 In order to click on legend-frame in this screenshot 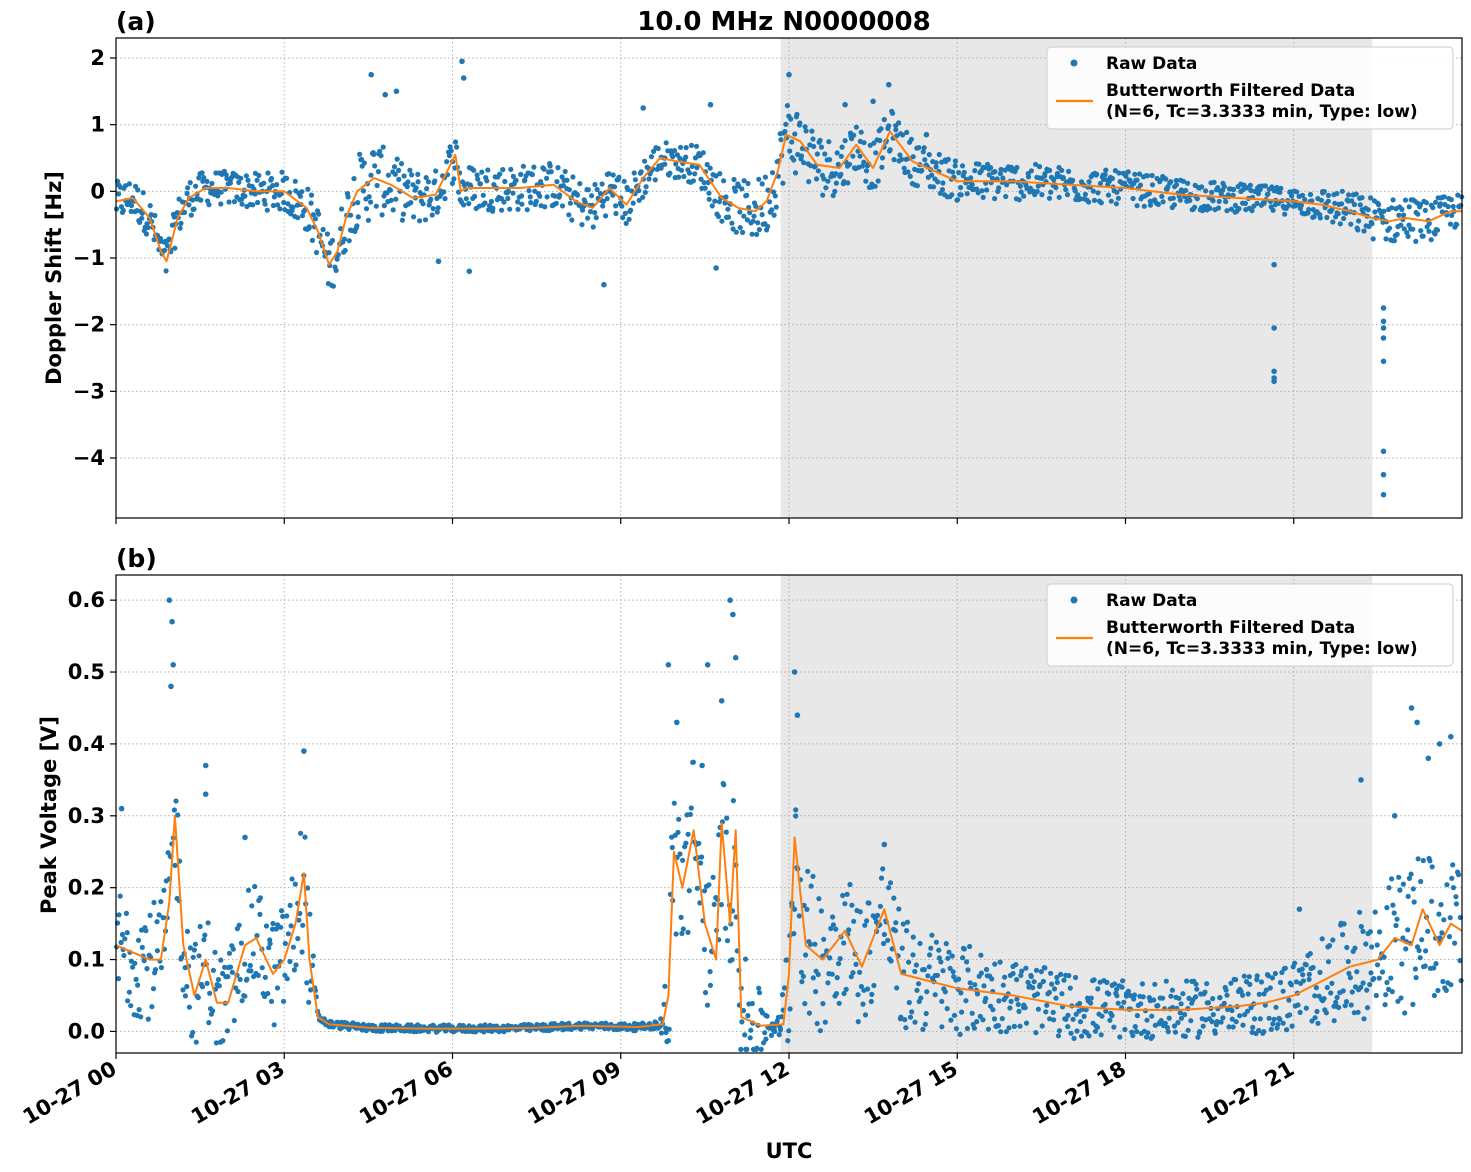, I will do `click(1250, 625)`.